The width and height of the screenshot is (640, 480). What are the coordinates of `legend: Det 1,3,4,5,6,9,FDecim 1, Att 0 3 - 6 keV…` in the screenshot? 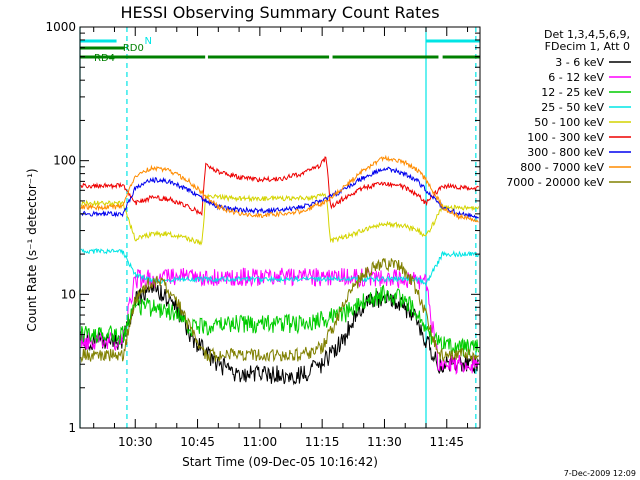 It's located at (568, 108).